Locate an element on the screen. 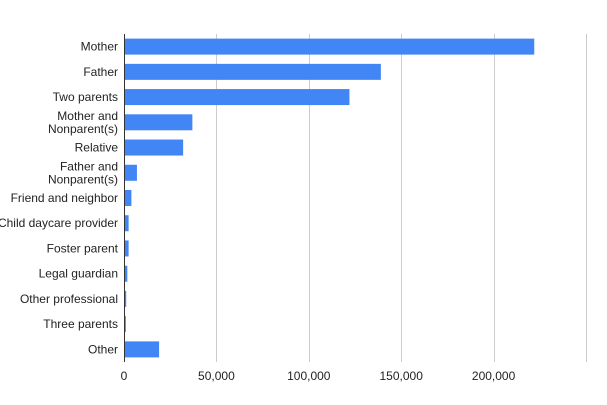 This screenshot has height=405, width=607. x-tick-label: 100,000 is located at coordinates (309, 376).